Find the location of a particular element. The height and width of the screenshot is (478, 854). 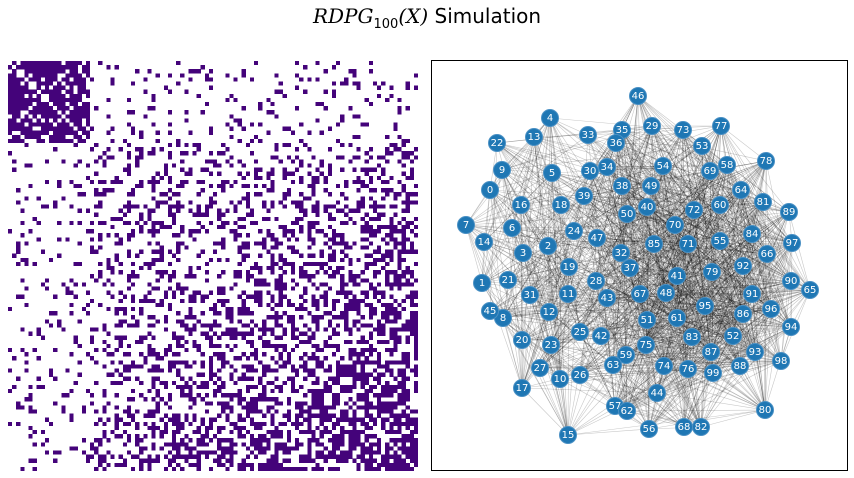

graph-node: 41 is located at coordinates (677, 276).